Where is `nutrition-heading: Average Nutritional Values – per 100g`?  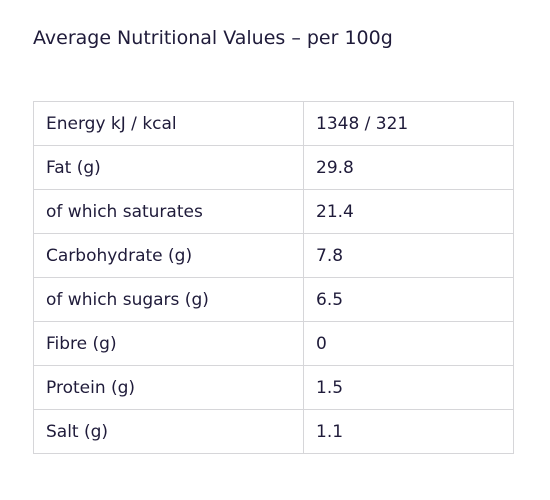
nutrition-heading: Average Nutritional Values – per 100g is located at coordinates (213, 38).